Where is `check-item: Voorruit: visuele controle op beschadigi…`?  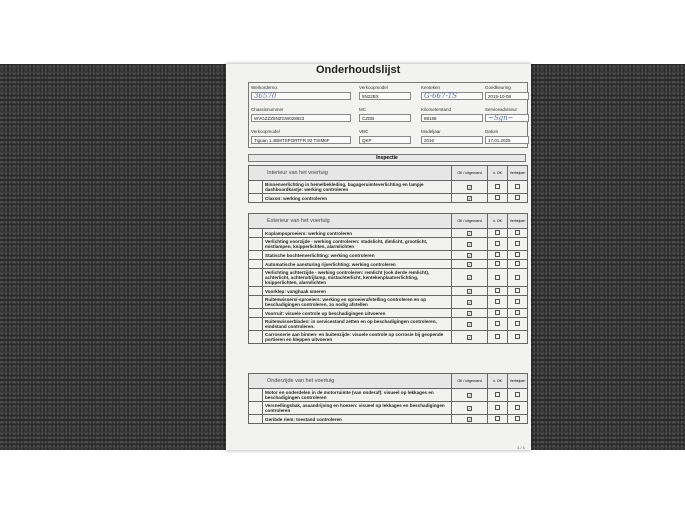 check-item: Voorruit: visuele controle op beschadigi… is located at coordinates (357, 313).